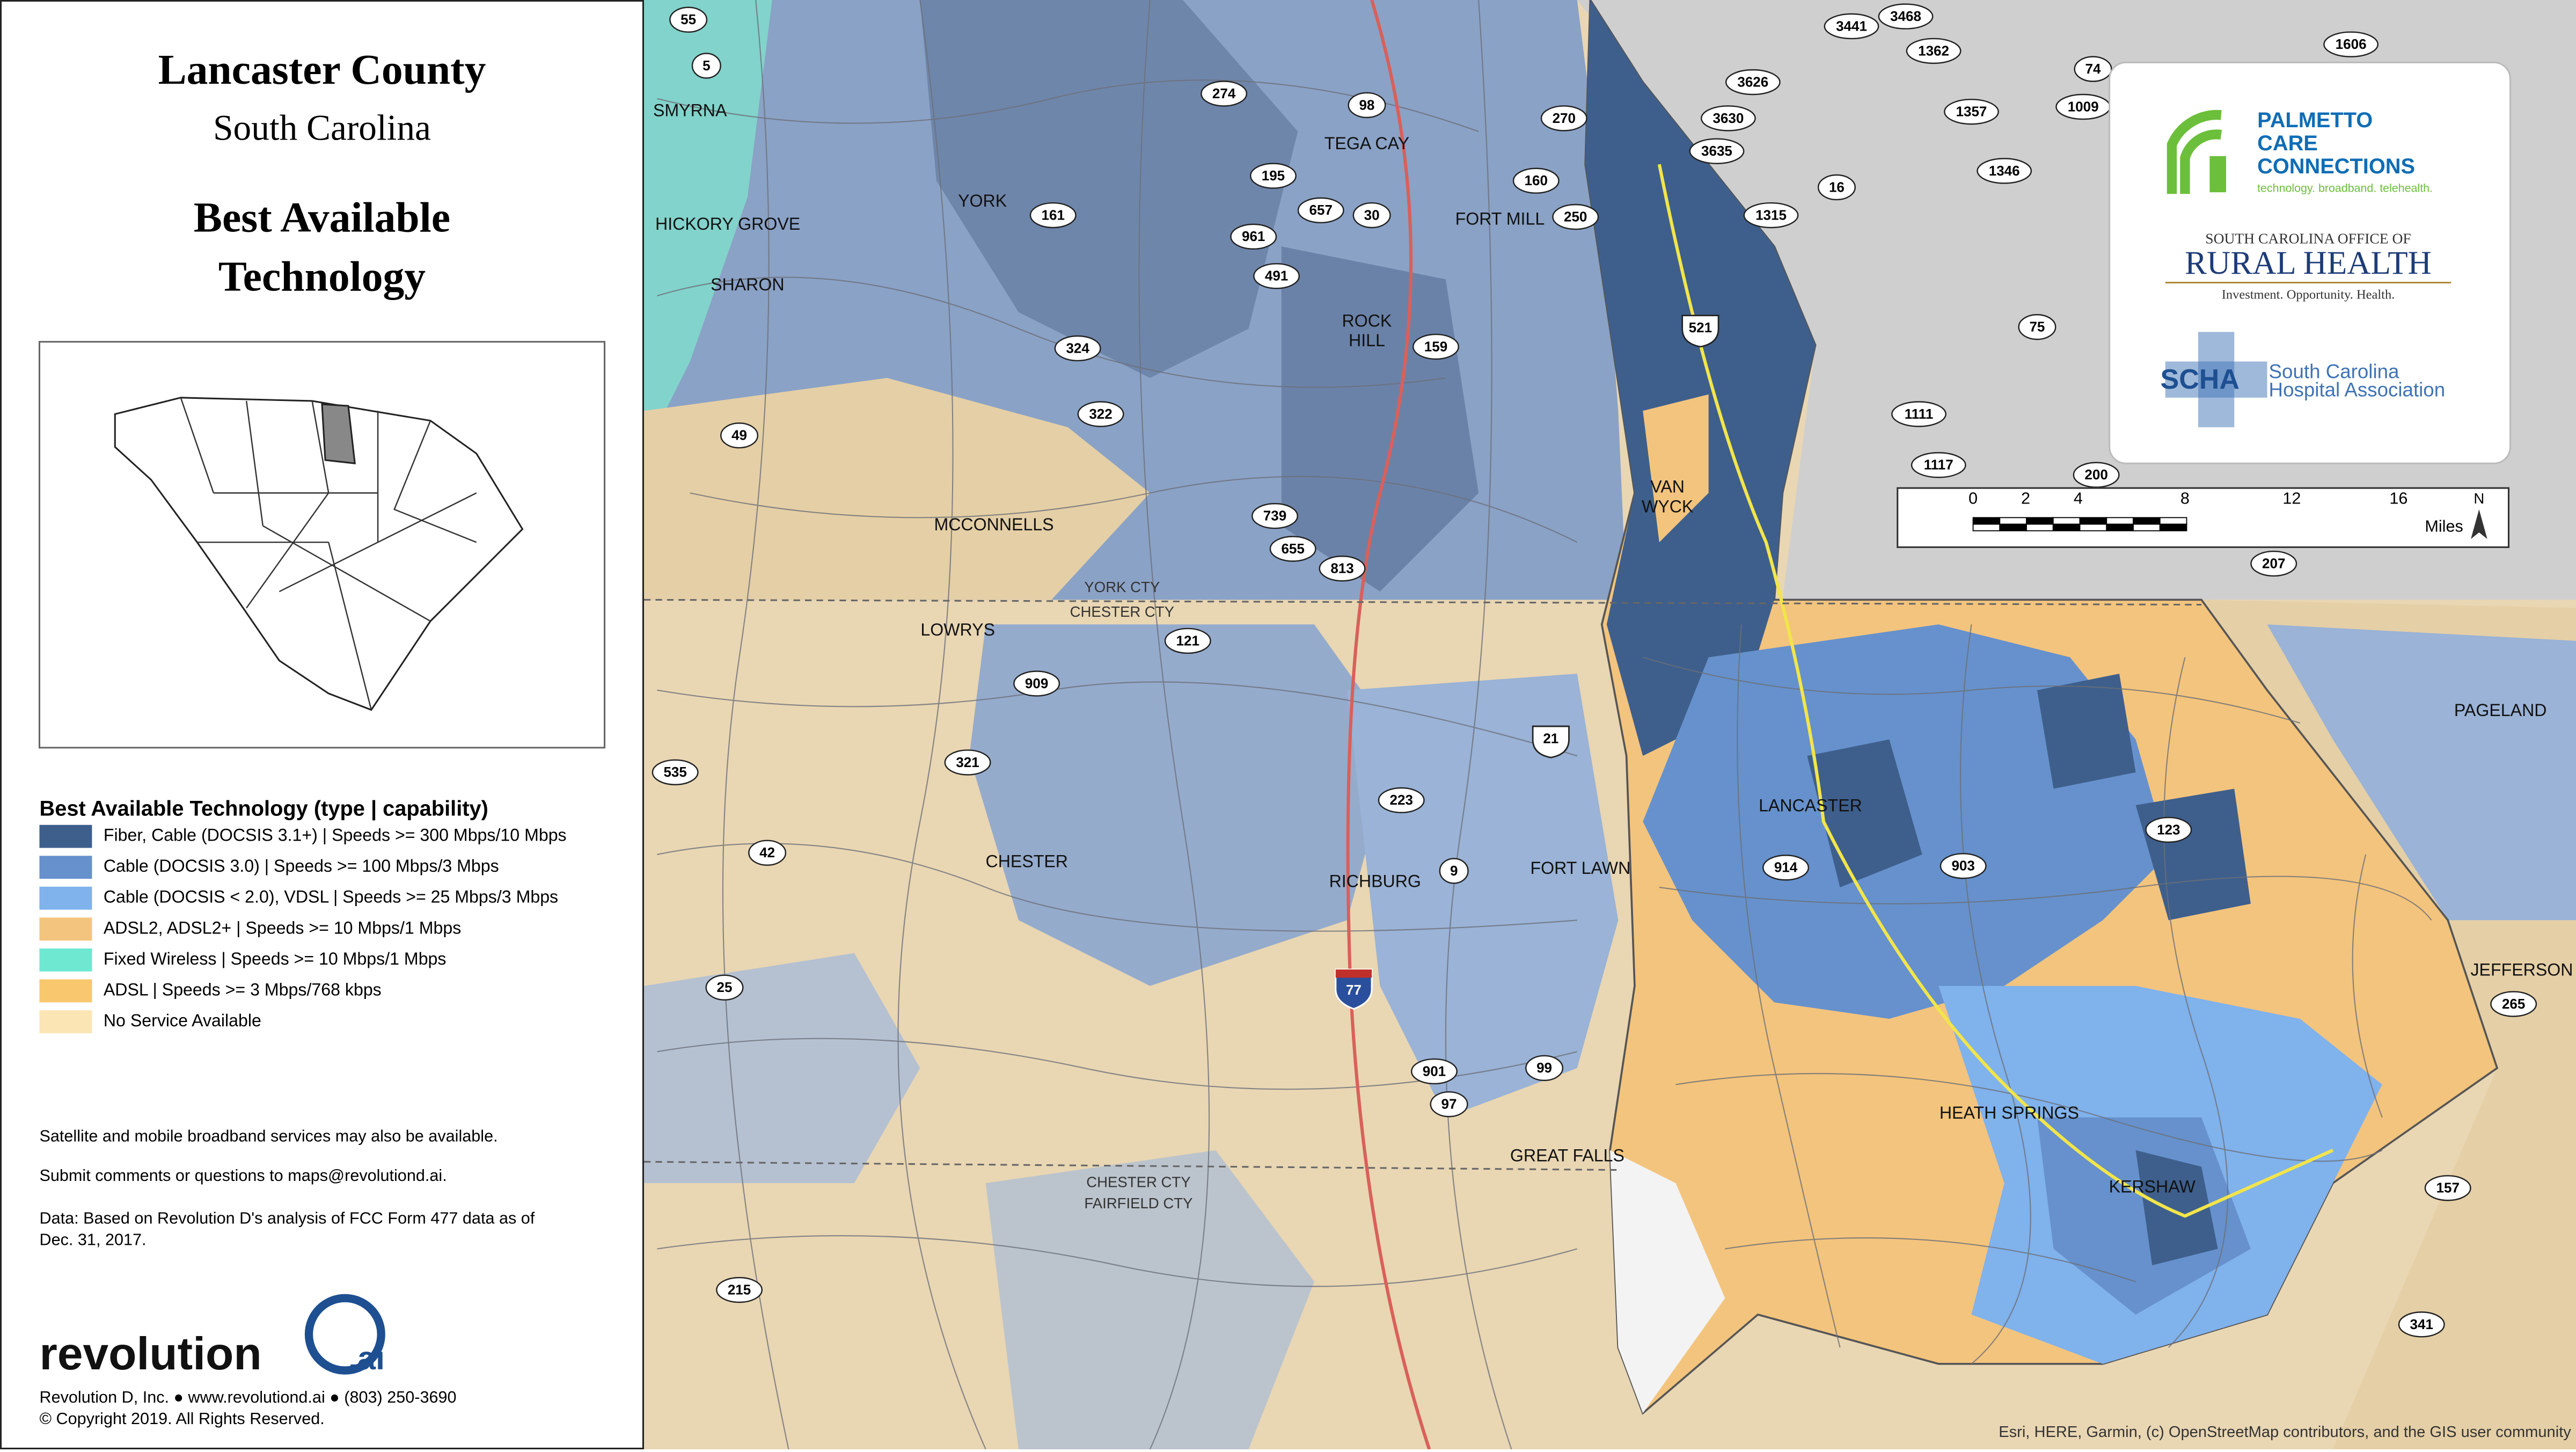 The height and width of the screenshot is (1452, 2576). I want to click on scale-label: 8, so click(2185, 499).